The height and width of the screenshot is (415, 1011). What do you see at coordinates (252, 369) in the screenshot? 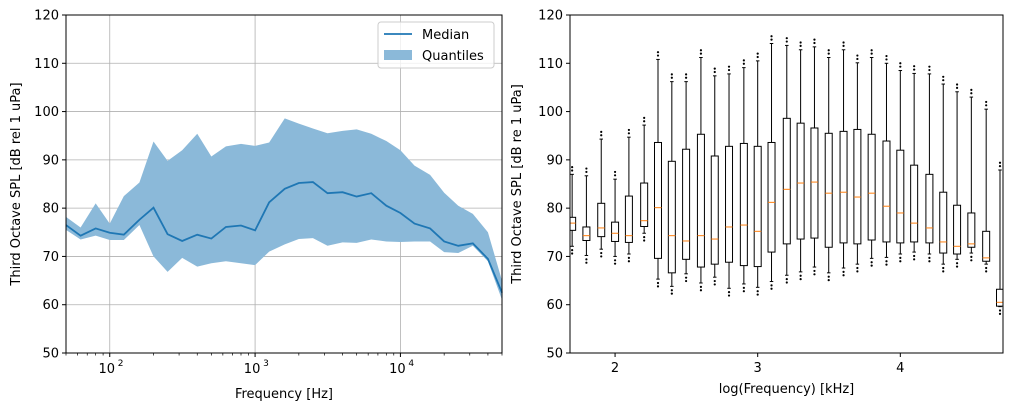
I see `x-tick-label: 10` at bounding box center [252, 369].